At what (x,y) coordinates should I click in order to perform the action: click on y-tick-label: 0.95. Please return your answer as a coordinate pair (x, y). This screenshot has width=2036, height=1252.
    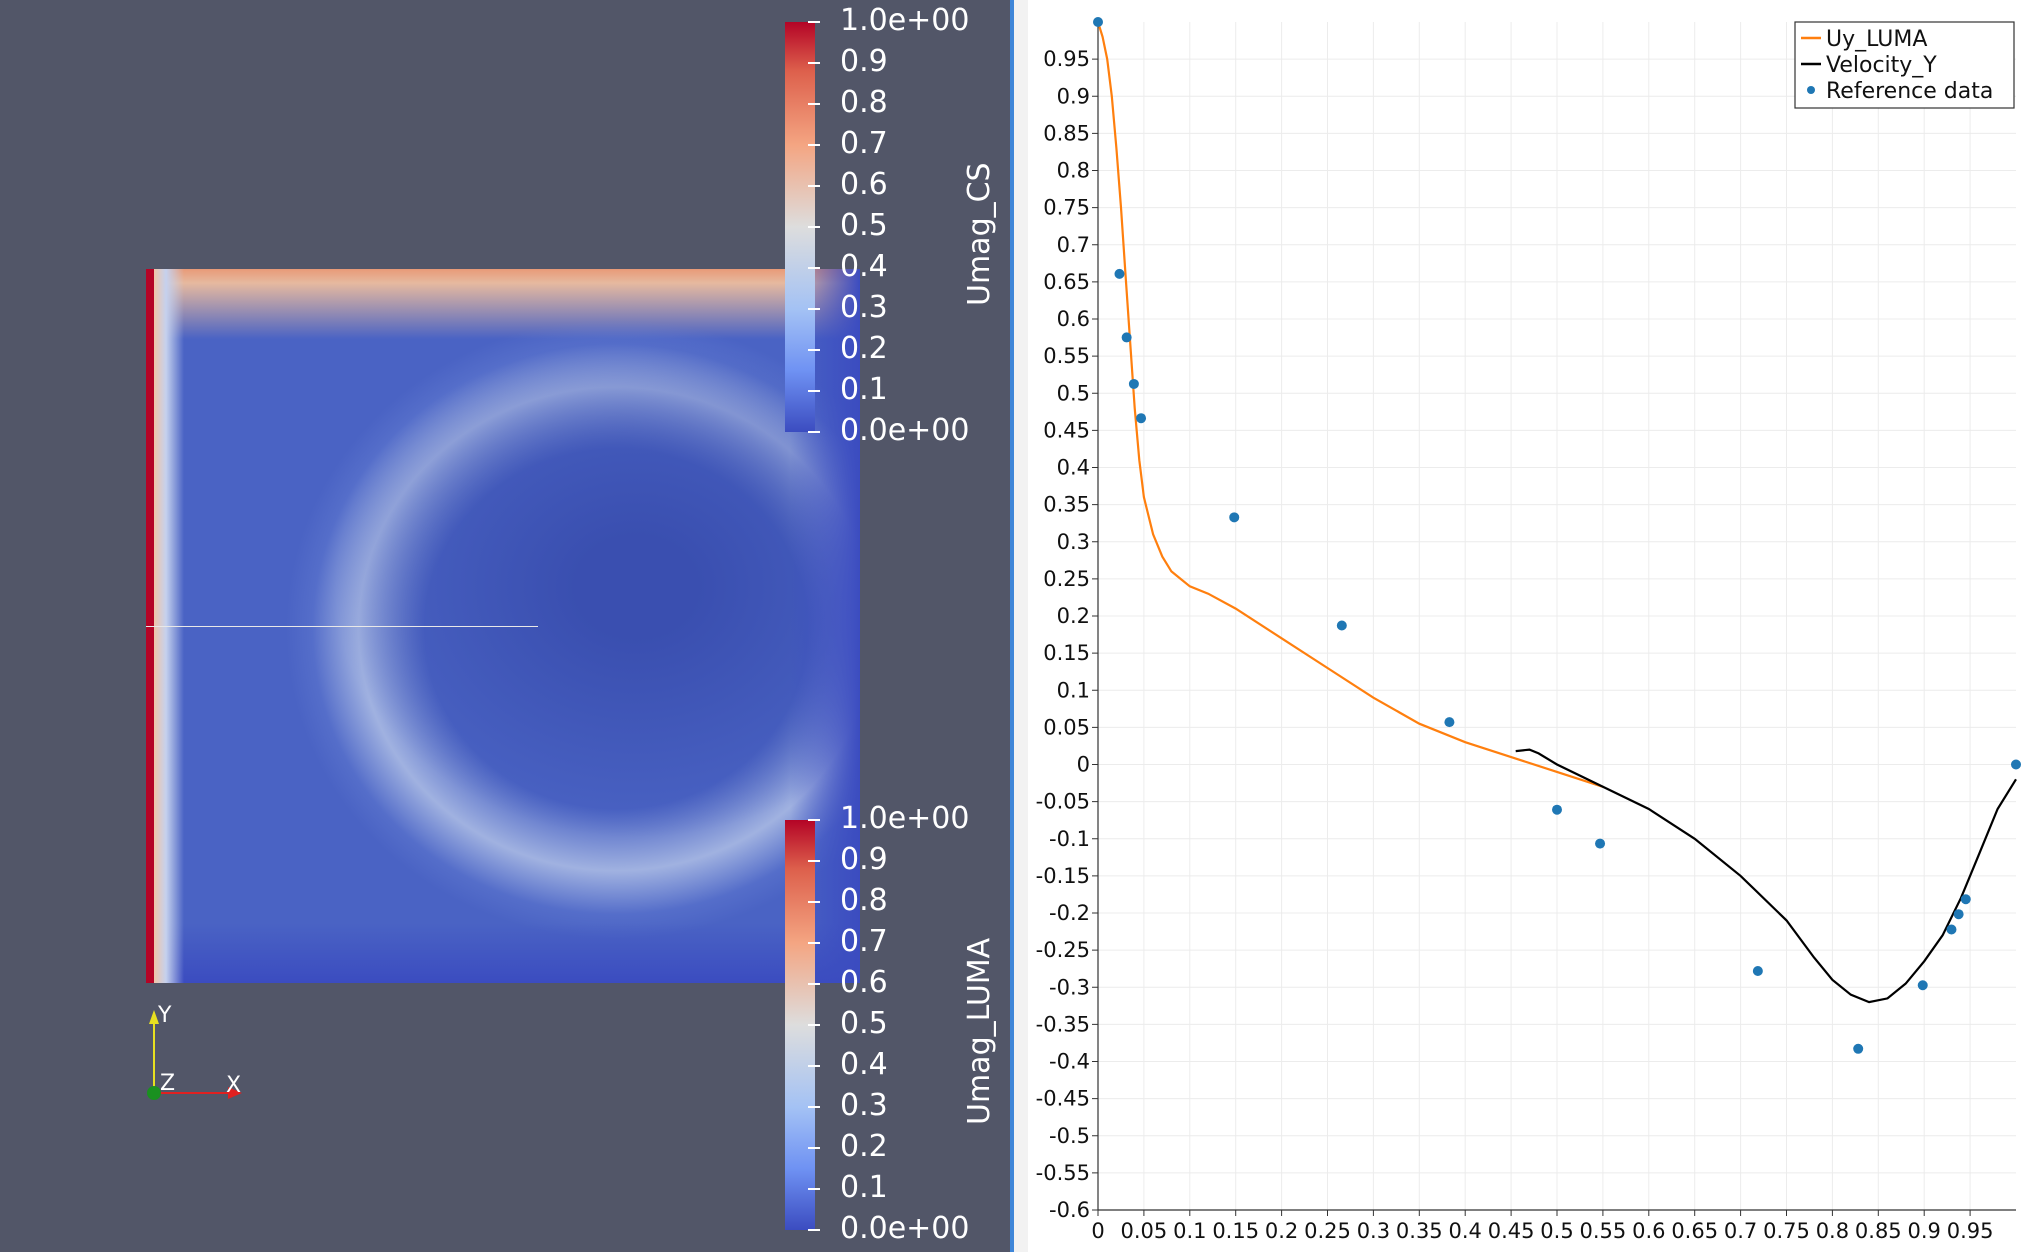
    Looking at the image, I should click on (1066, 59).